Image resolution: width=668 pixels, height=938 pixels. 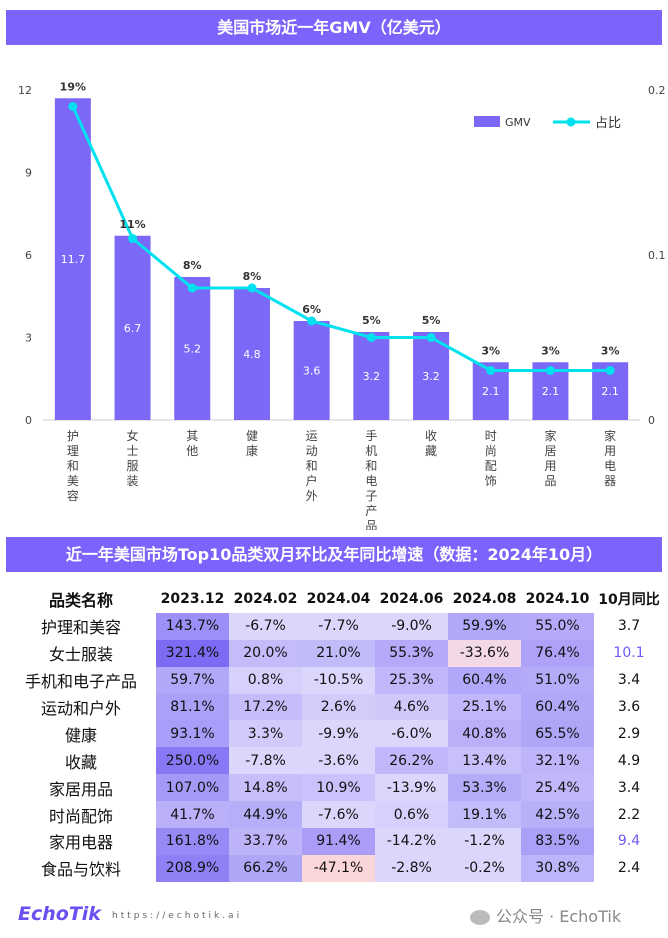 I want to click on bar-value-label: 4.8, so click(x=252, y=354).